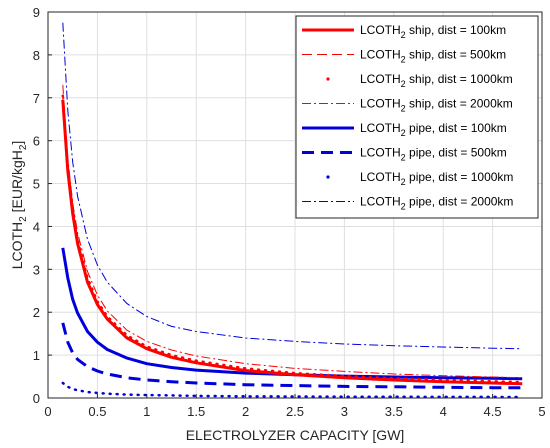 The width and height of the screenshot is (550, 448). What do you see at coordinates (433, 31) in the screenshot?
I see `legend-entry: LCOTH2 ship, dist = 100km` at bounding box center [433, 31].